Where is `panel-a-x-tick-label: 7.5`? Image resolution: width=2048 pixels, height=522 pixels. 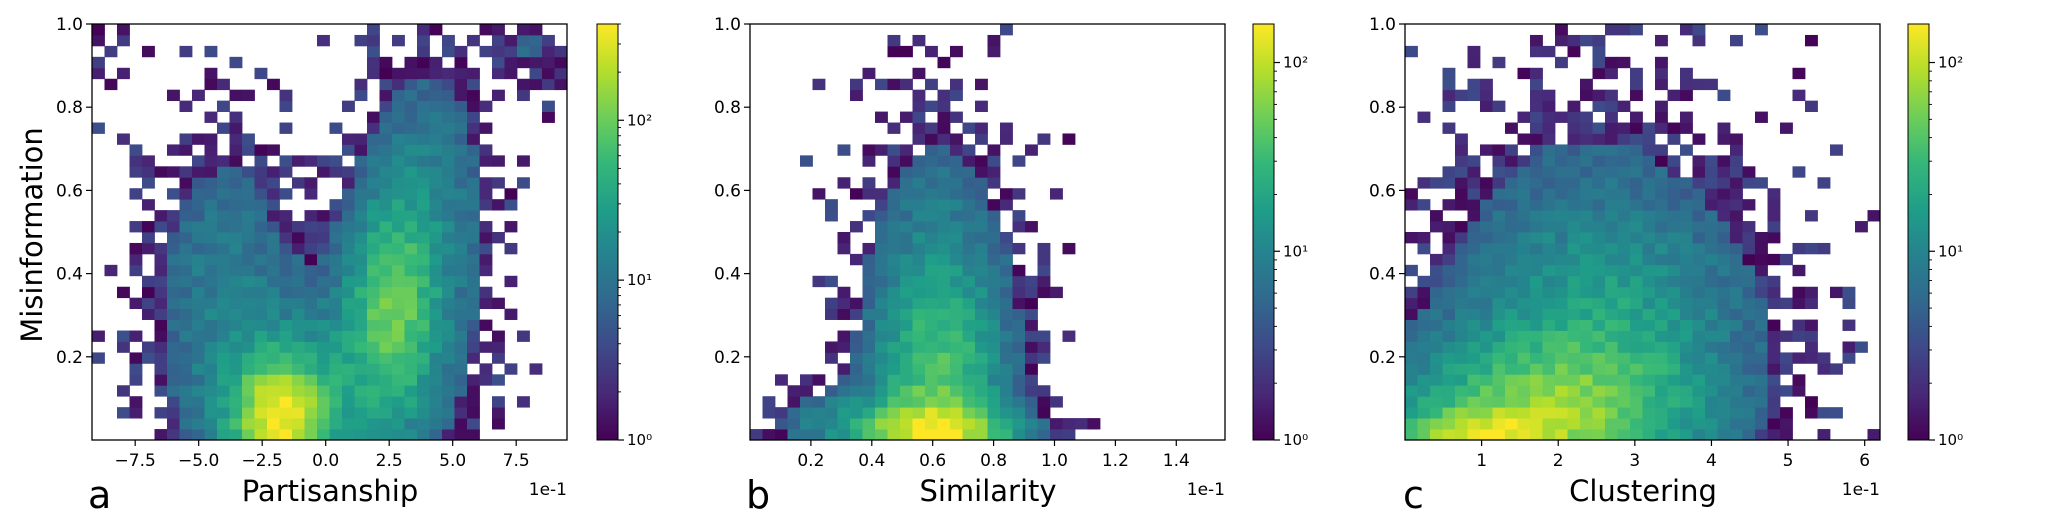
panel-a-x-tick-label: 7.5 is located at coordinates (516, 461).